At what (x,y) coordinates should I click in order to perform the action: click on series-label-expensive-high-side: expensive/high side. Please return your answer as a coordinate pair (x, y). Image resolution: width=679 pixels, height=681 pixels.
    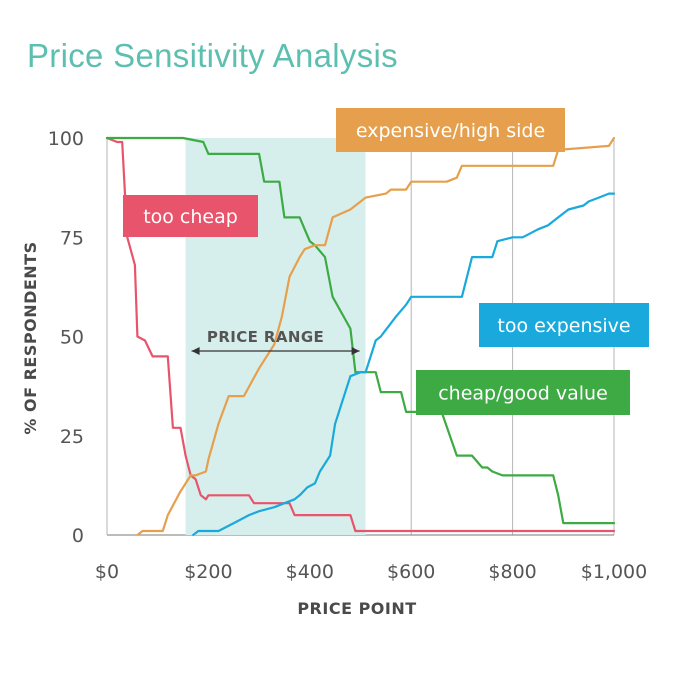
    Looking at the image, I should click on (450, 131).